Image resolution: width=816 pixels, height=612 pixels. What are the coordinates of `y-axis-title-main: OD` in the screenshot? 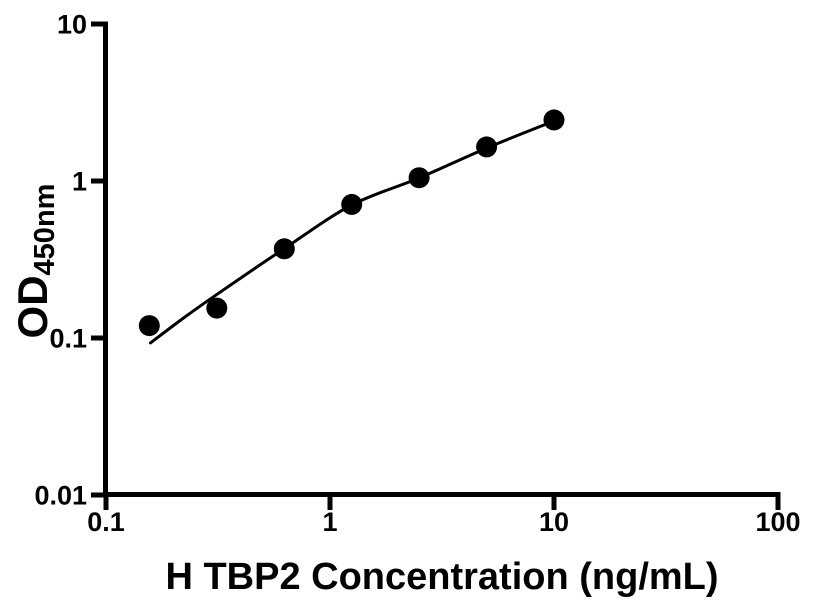 It's located at (32, 307).